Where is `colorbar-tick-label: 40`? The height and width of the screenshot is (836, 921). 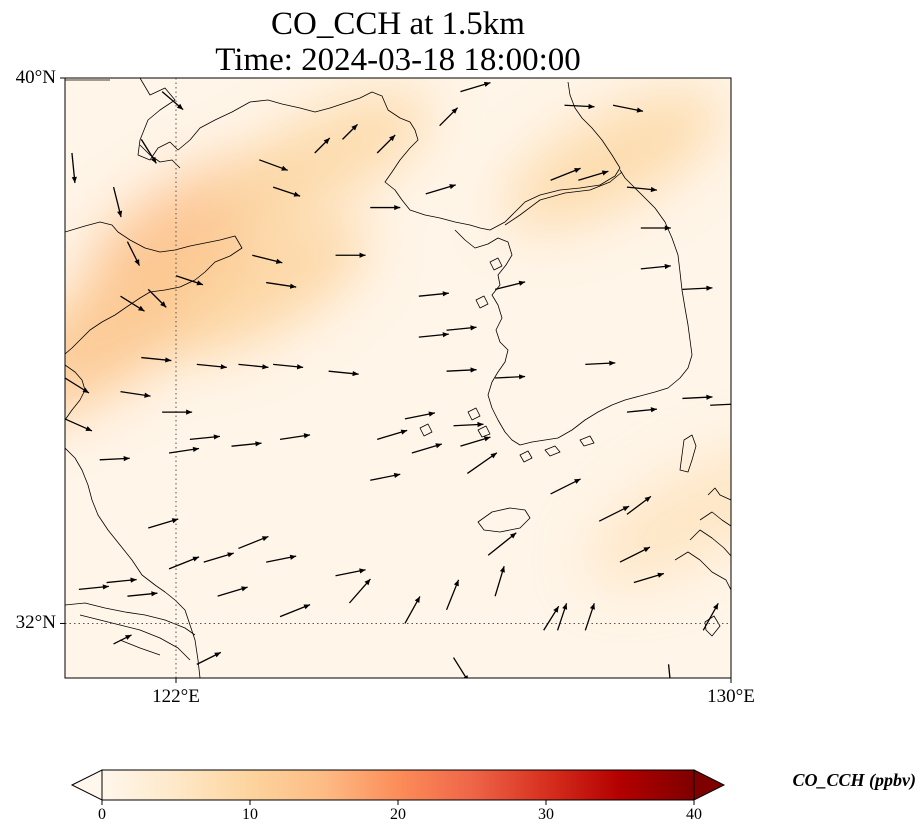
colorbar-tick-label: 40 is located at coordinates (694, 814).